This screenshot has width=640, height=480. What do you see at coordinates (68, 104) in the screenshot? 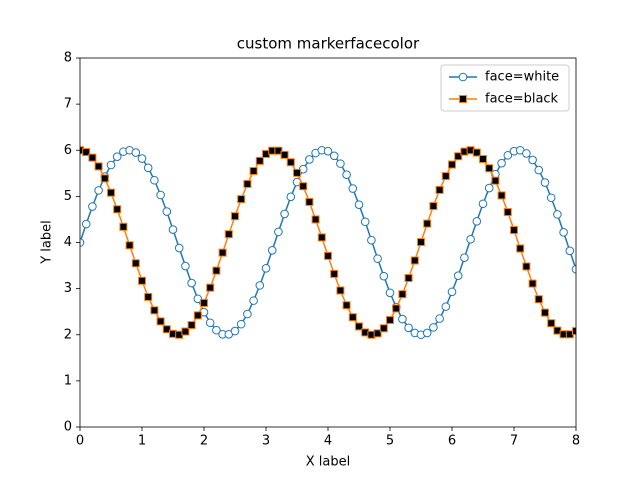
I see `y-tick-label: 7` at bounding box center [68, 104].